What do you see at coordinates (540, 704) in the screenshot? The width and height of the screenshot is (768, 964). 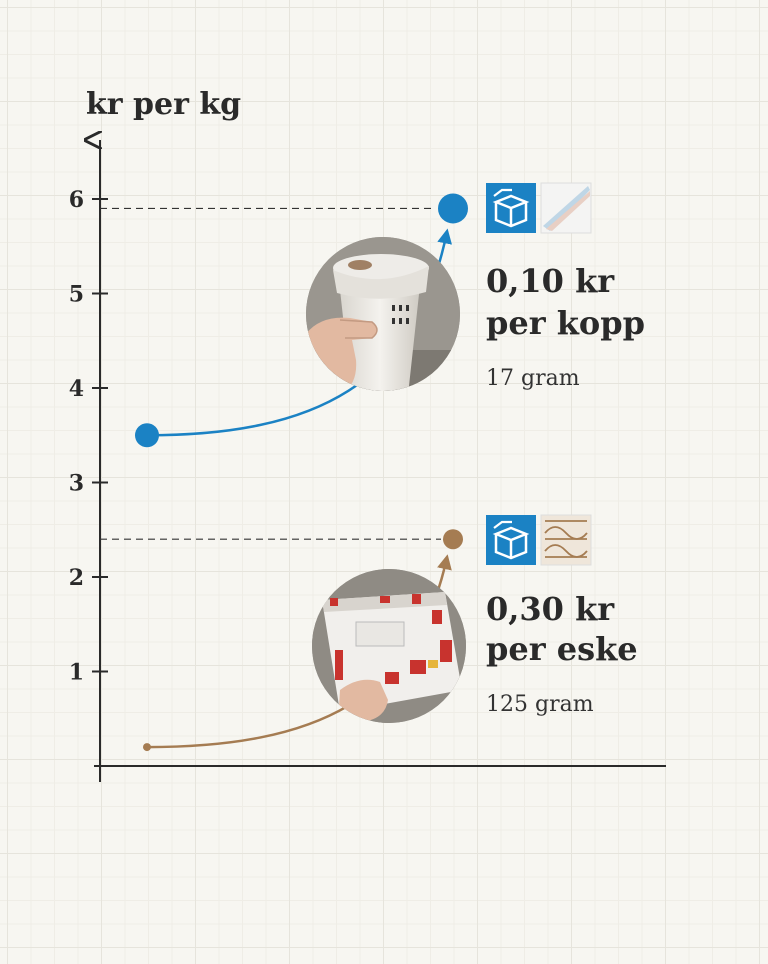 I see `box-weight: 125 gram` at bounding box center [540, 704].